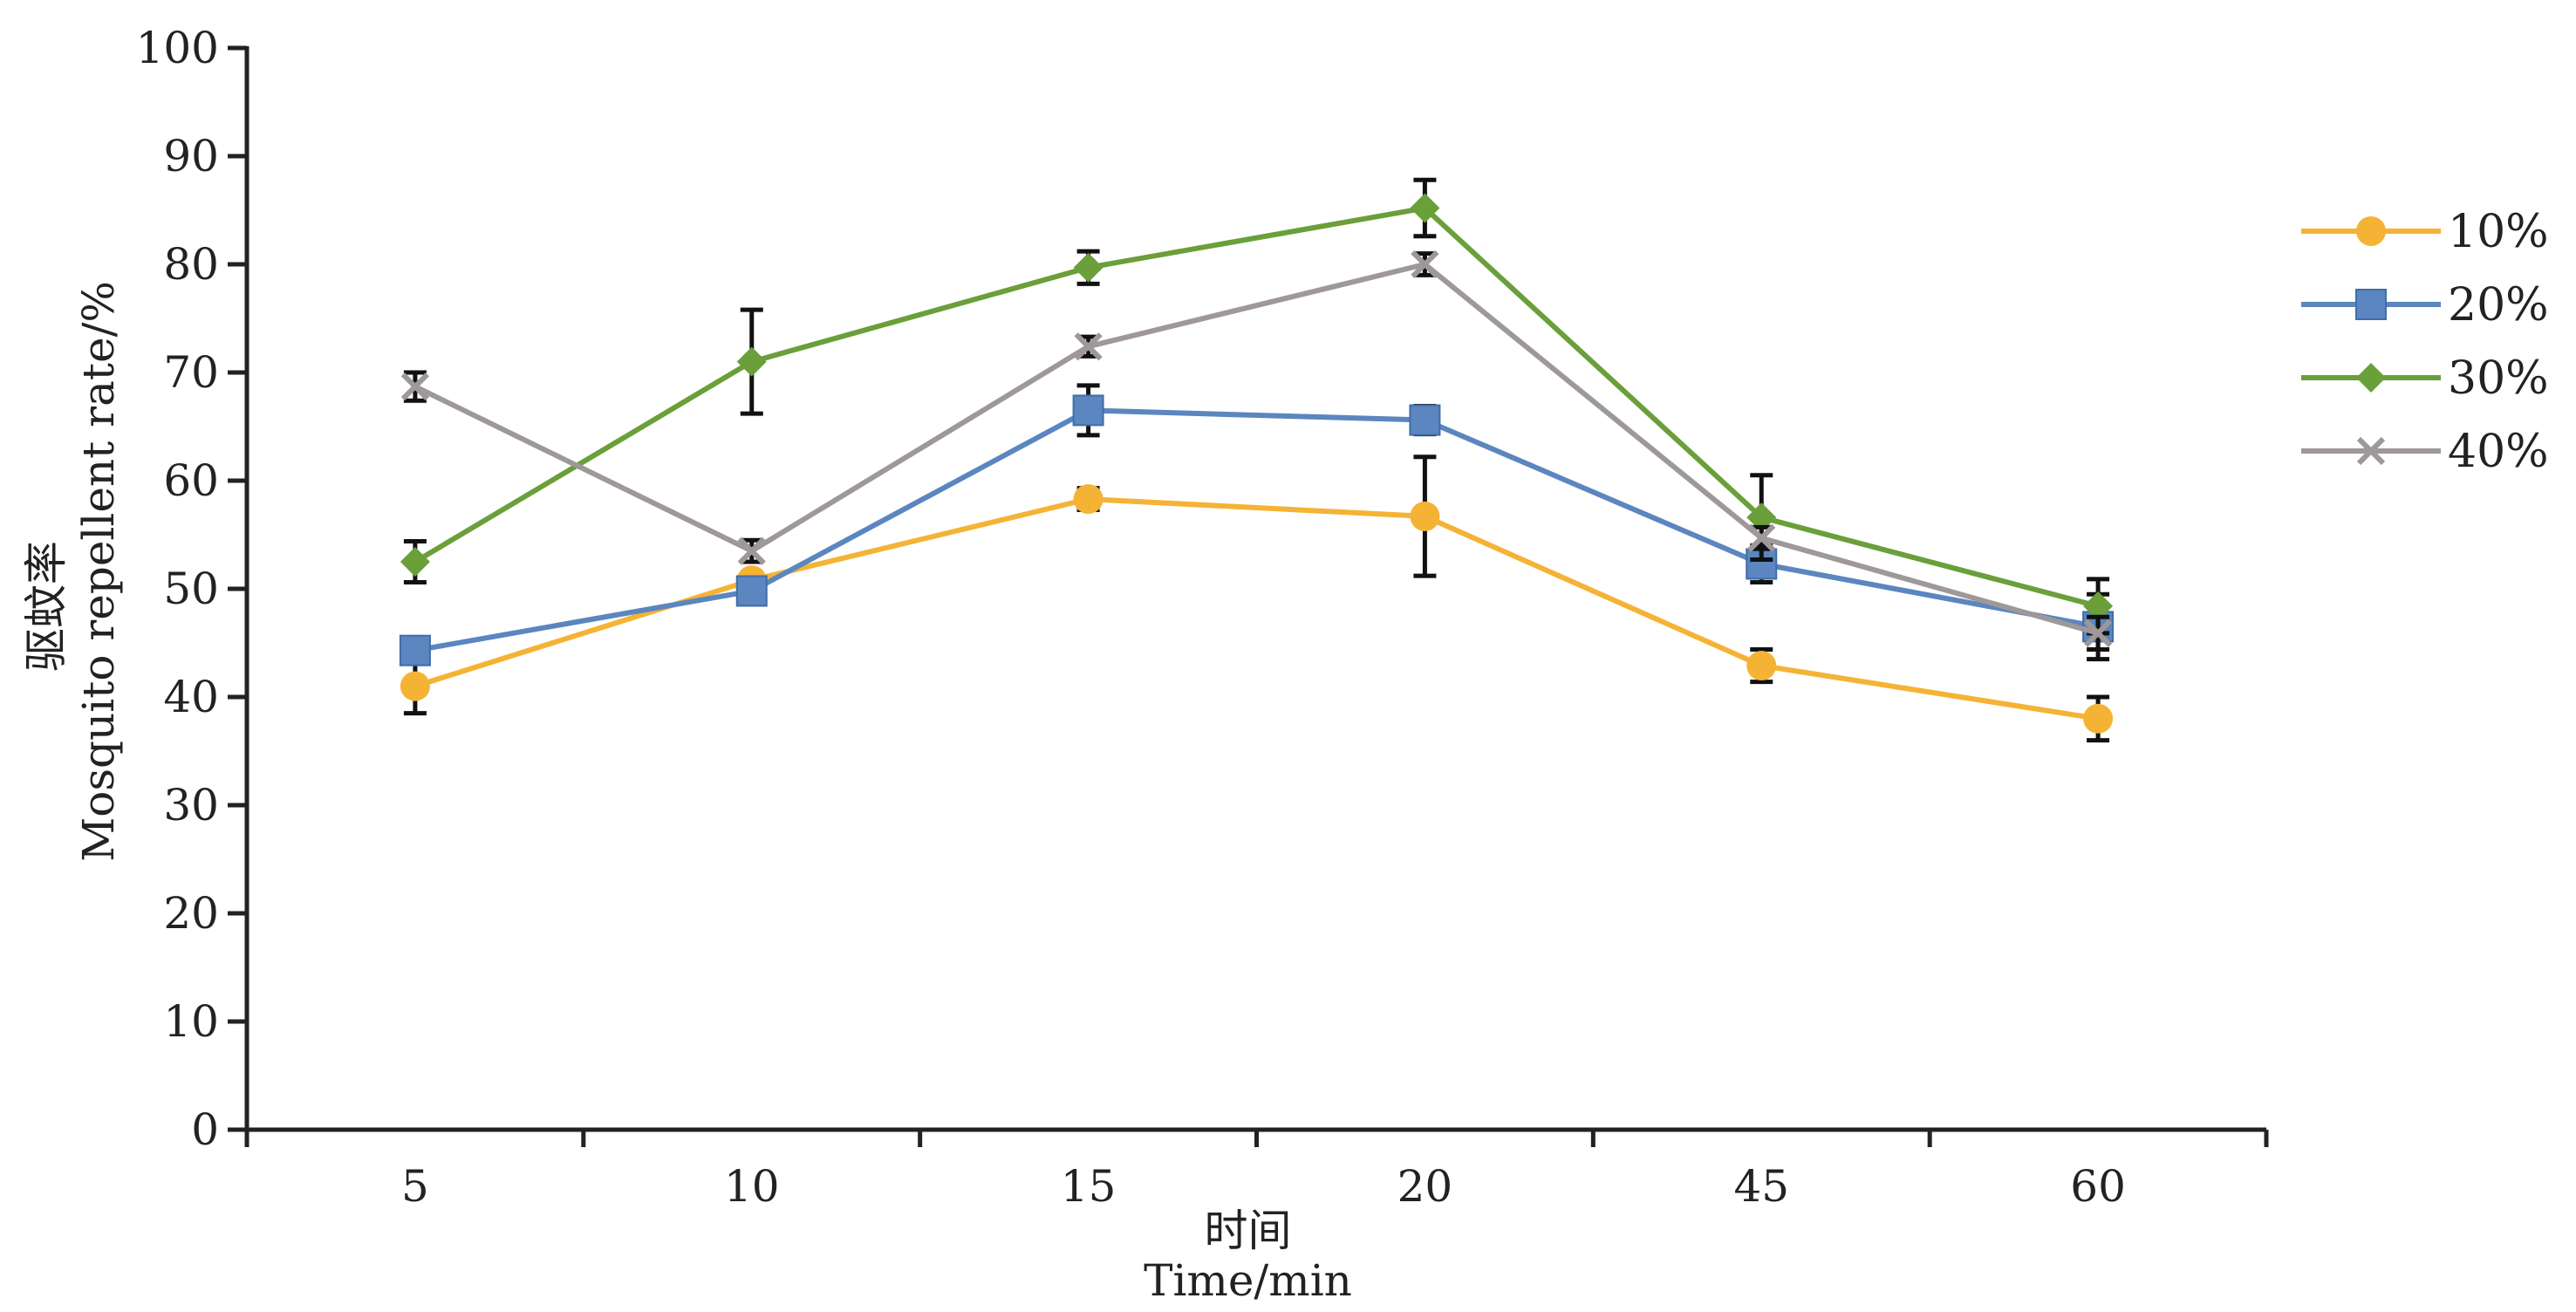 The height and width of the screenshot is (1312, 2576). Describe the element at coordinates (1425, 1186) in the screenshot. I see `x-tick-label: 20` at that location.